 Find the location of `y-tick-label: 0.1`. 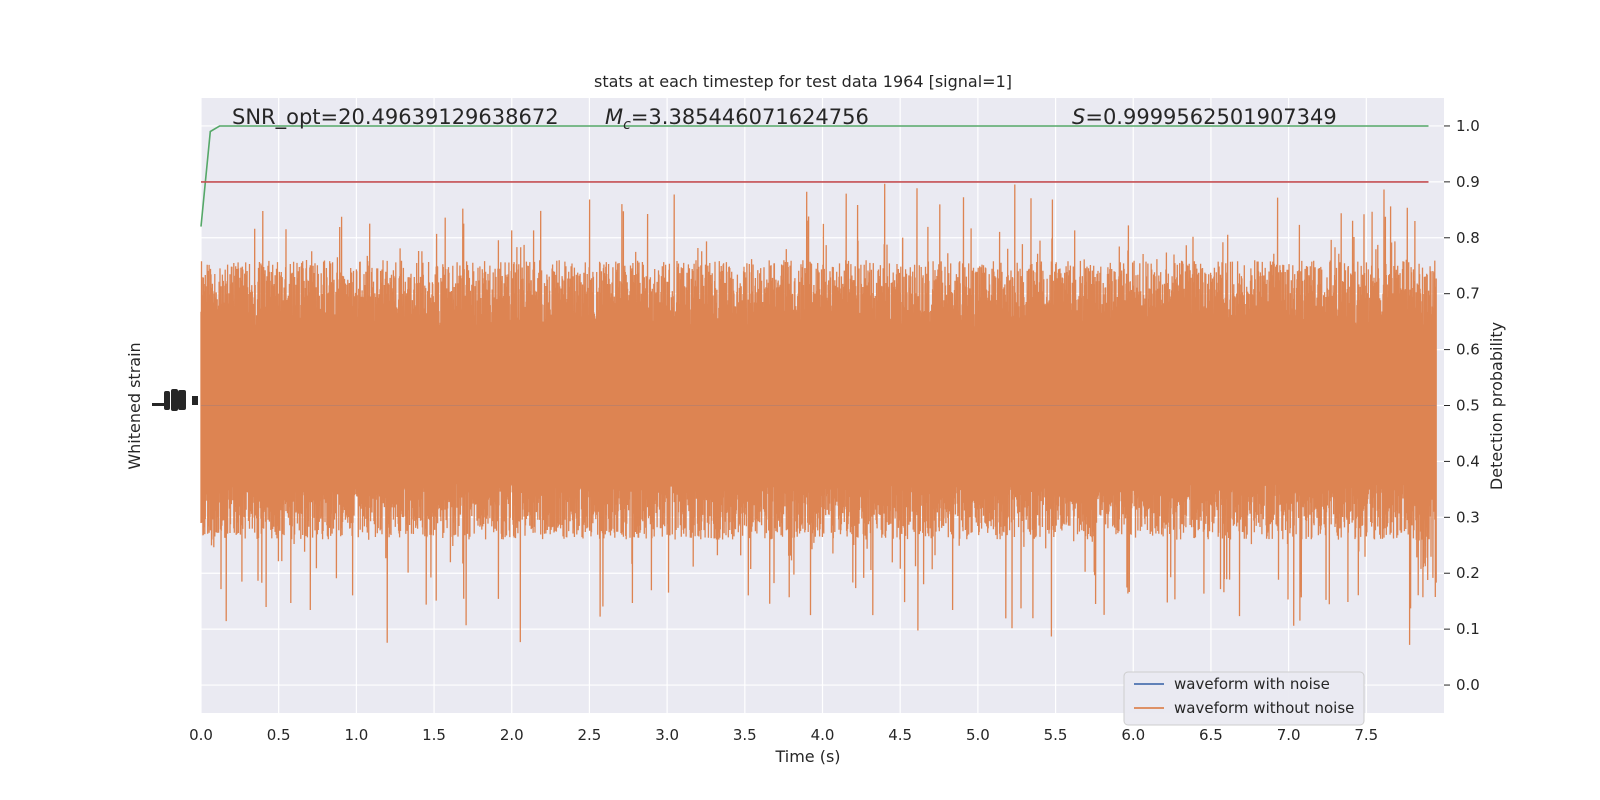

y-tick-label: 0.1 is located at coordinates (1468, 629).